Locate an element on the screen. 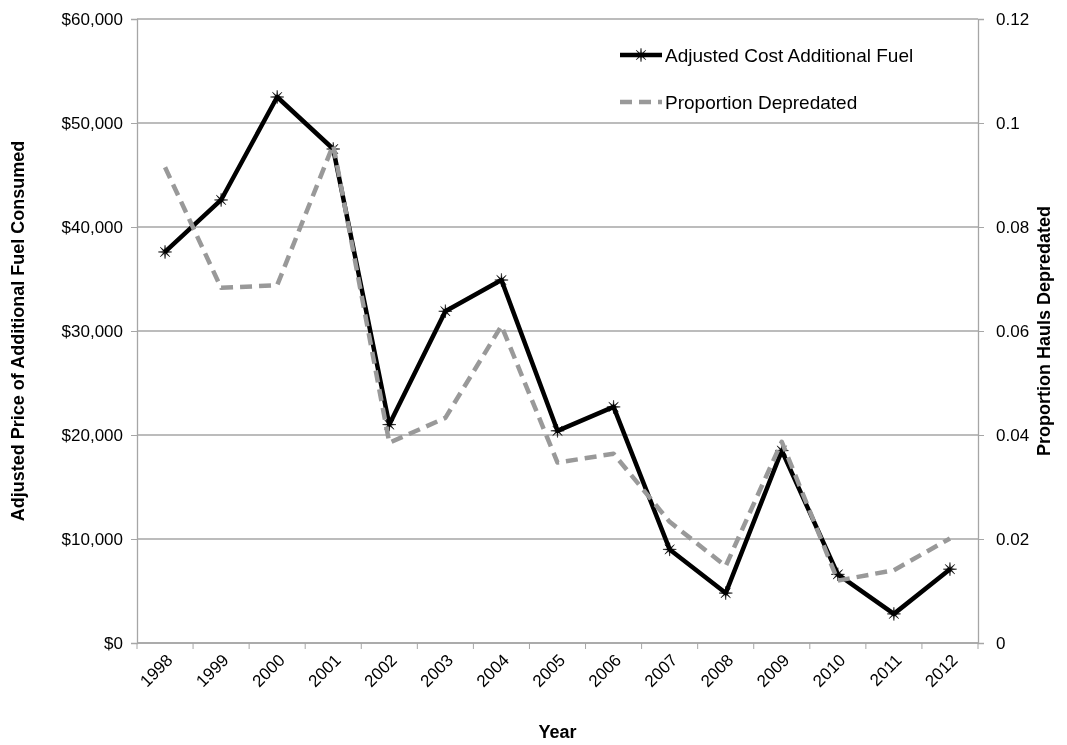 The image size is (1067, 745). y2-axis-title: Proportion Hauls Depredated is located at coordinates (1044, 331).